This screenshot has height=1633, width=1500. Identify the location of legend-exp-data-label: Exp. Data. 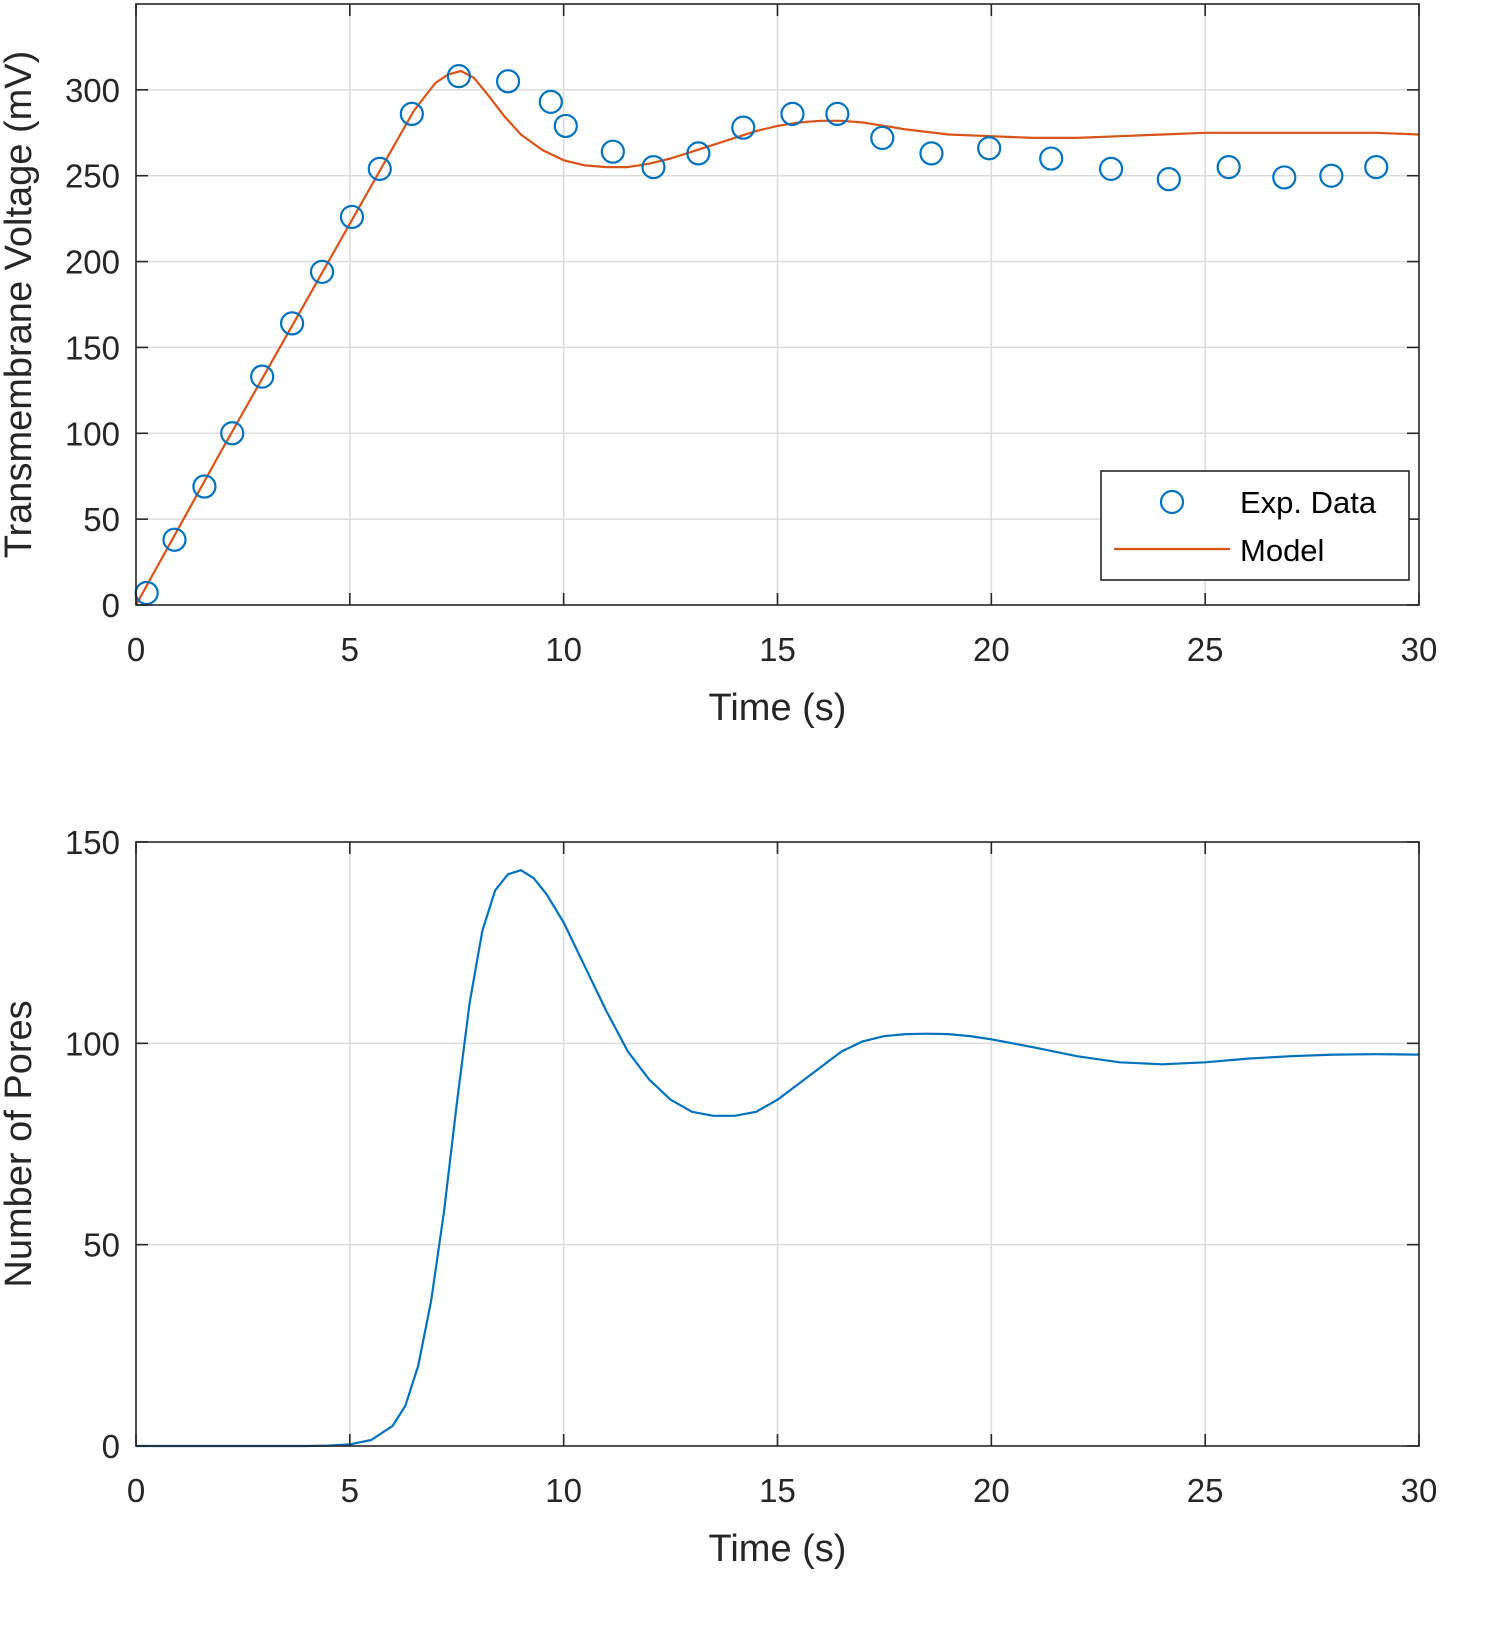
(1308, 502).